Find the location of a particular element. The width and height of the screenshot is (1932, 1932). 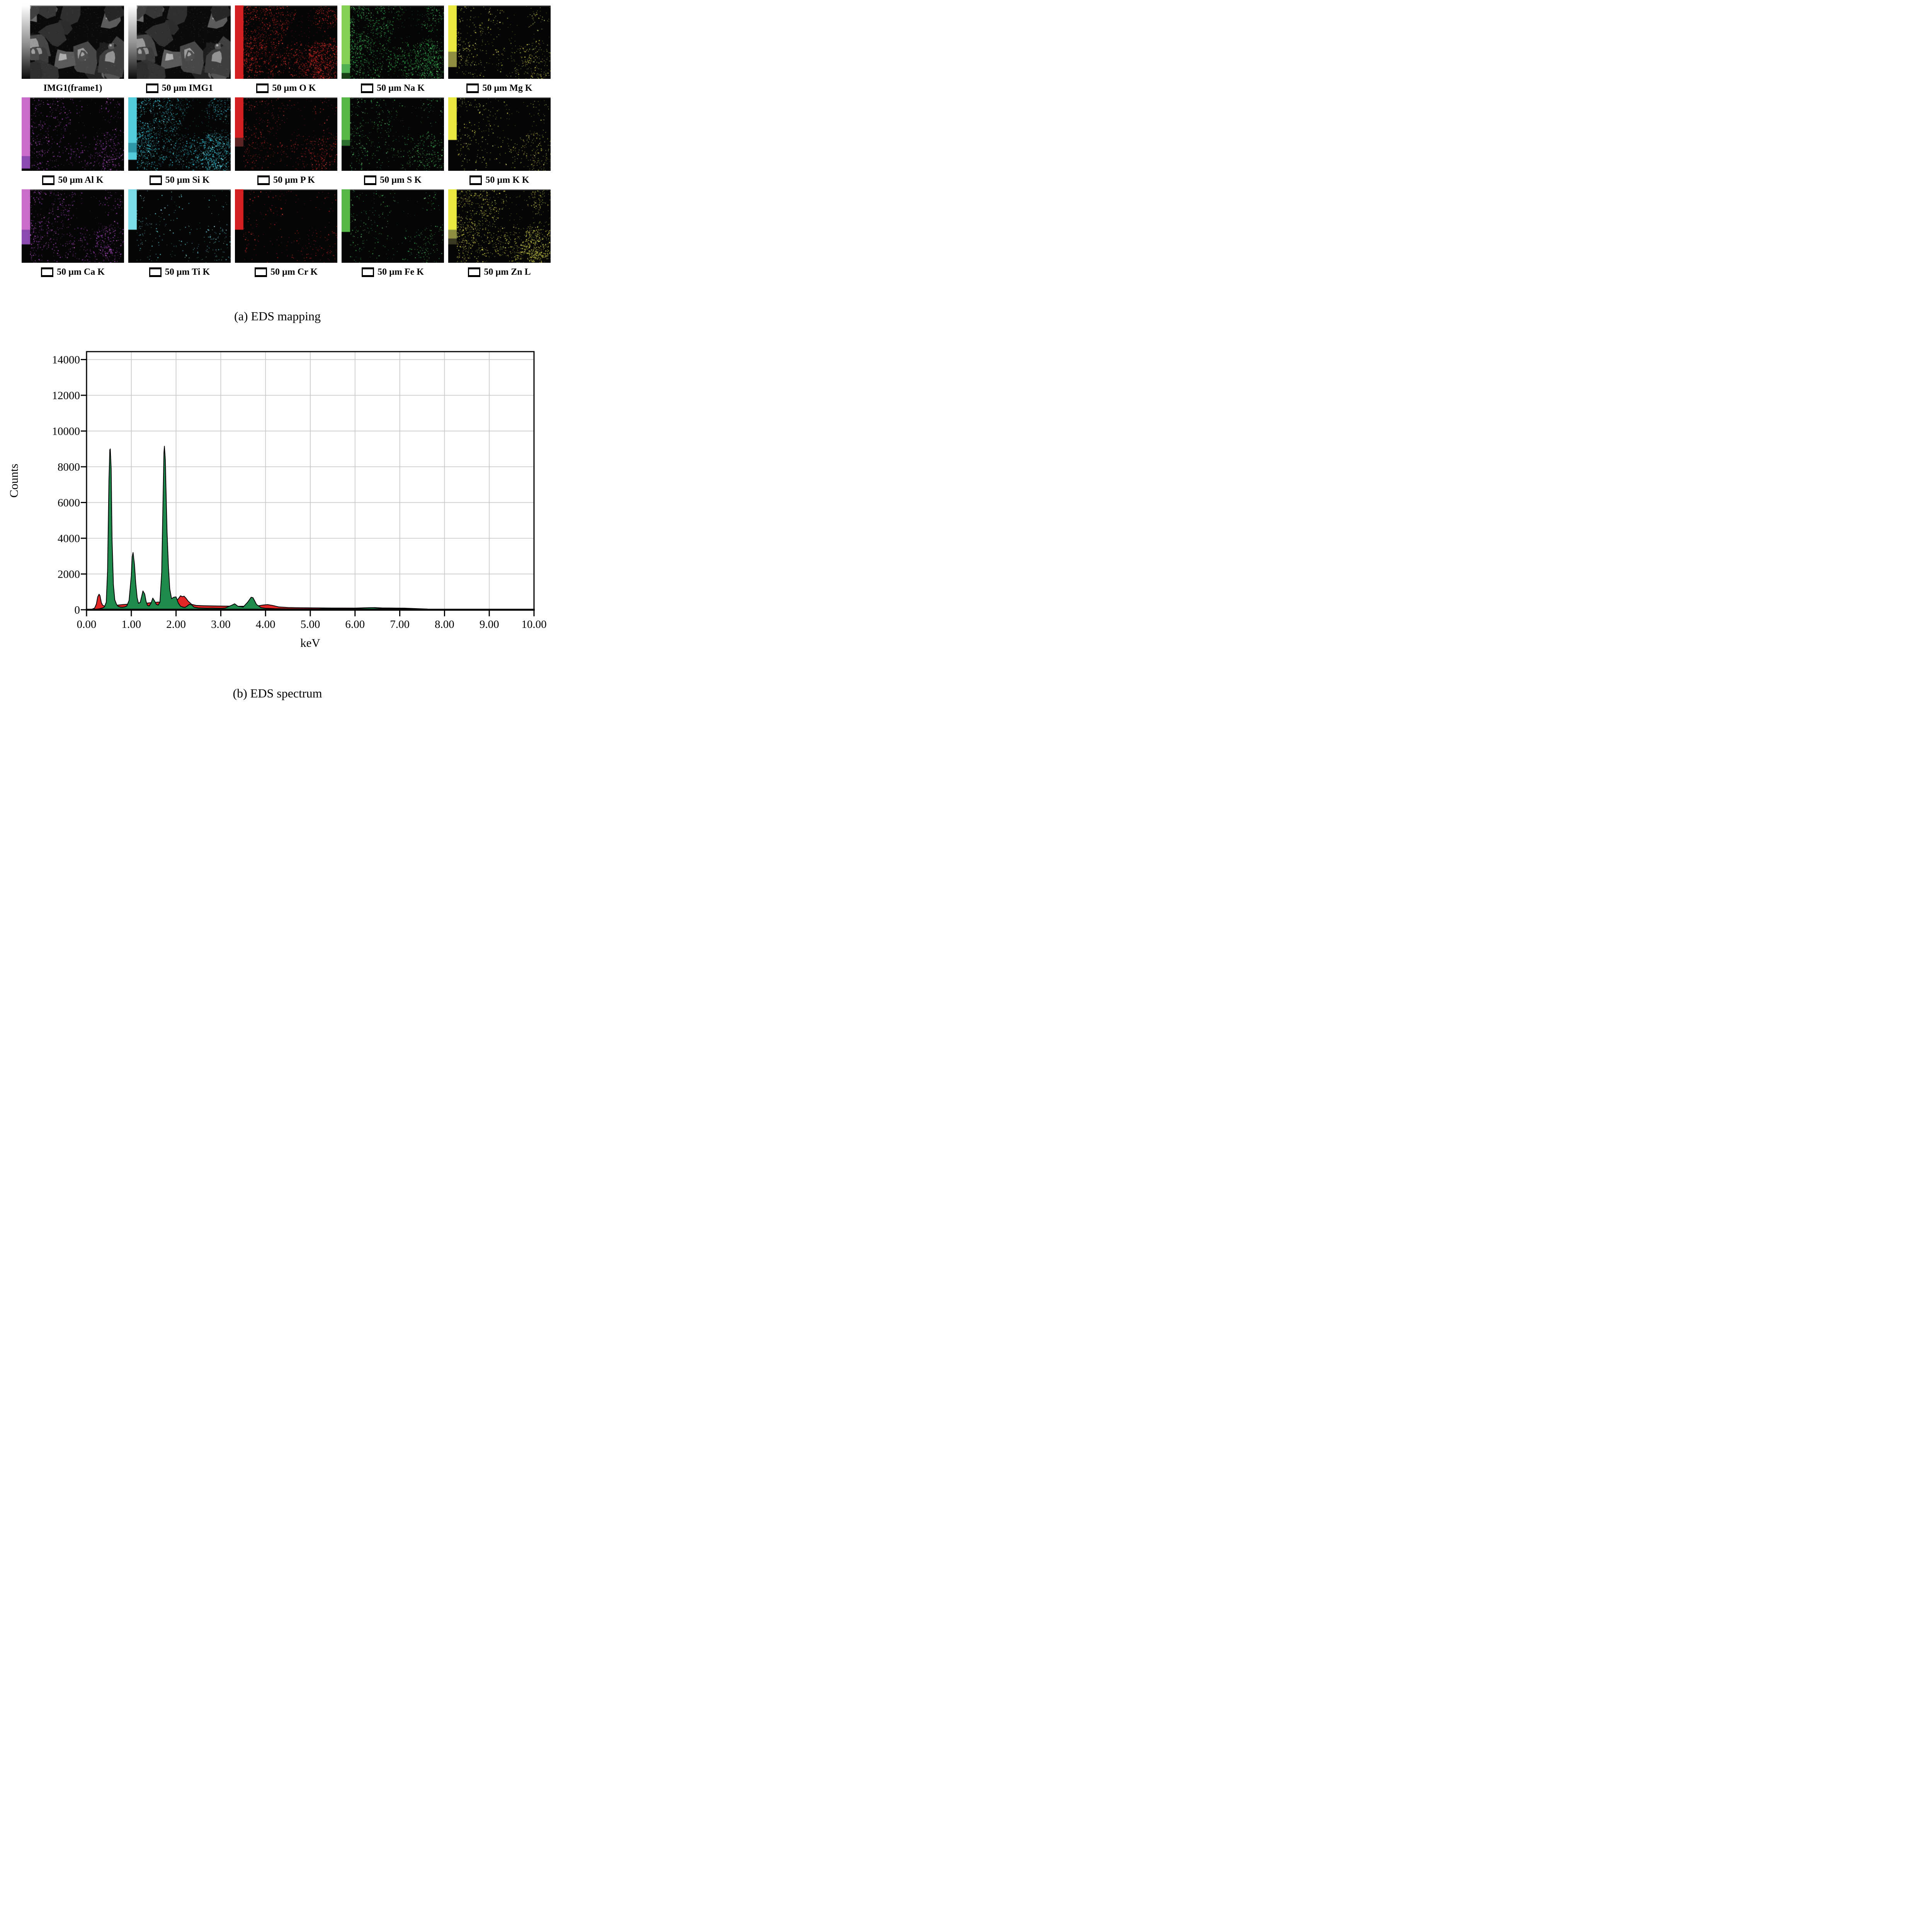

map-tile-label: 50 µm K K is located at coordinates (500, 180).